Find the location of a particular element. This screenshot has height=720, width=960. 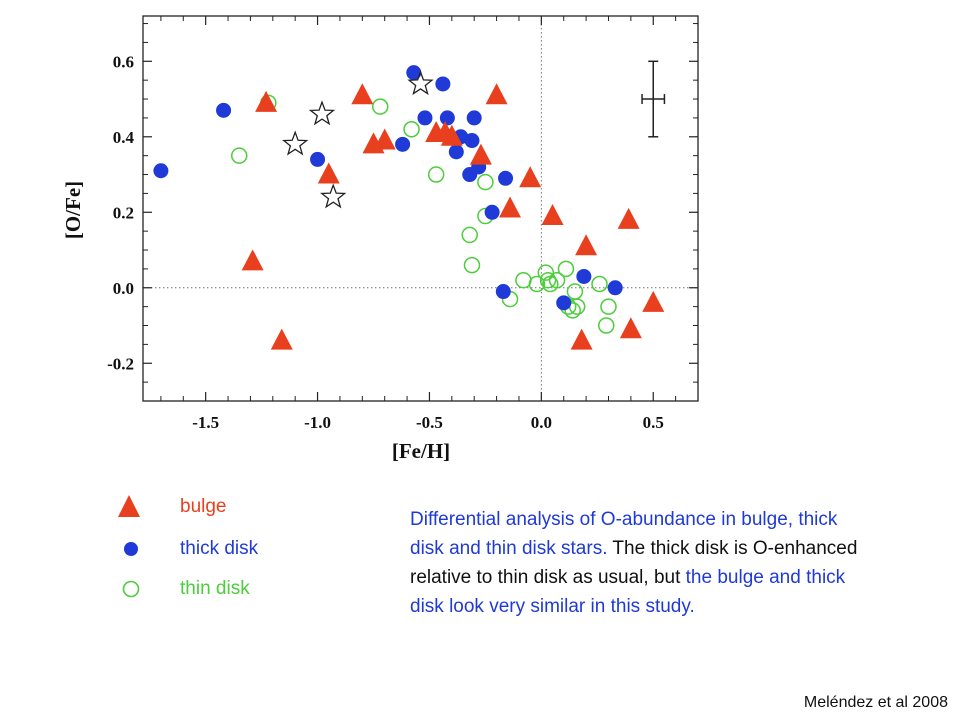

y-tick-label: 0.2 is located at coordinates (123, 212).